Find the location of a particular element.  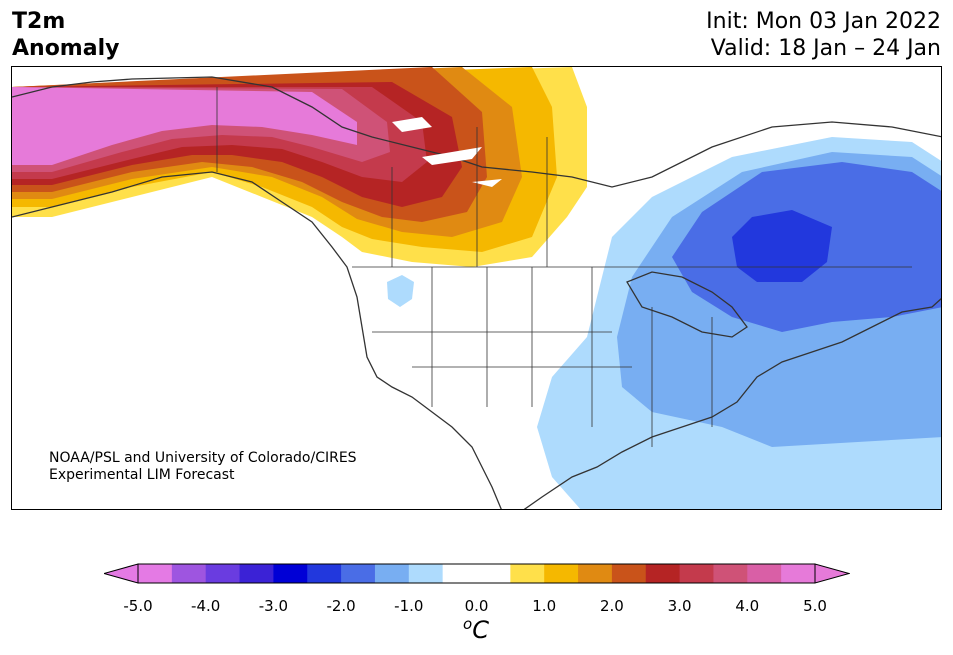

colorbar-tick-label: 5.0 is located at coordinates (815, 606).